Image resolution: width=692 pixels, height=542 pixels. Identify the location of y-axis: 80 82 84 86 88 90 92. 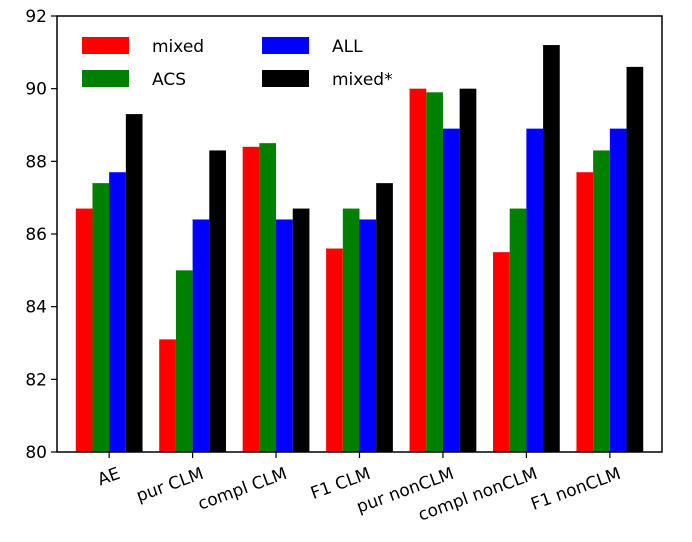
(41, 235).